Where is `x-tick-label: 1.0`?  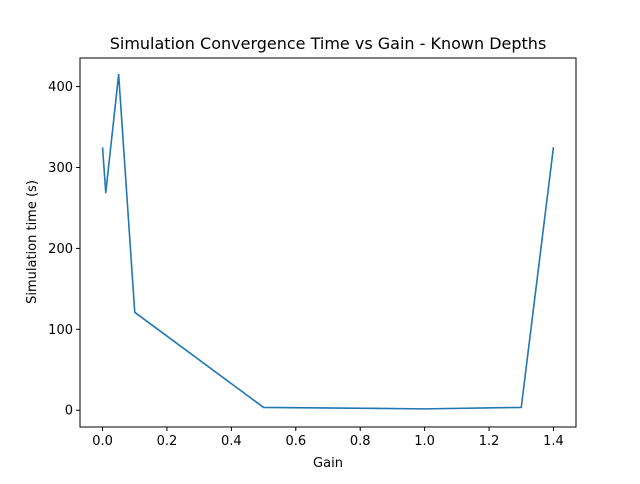
x-tick-label: 1.0 is located at coordinates (424, 441).